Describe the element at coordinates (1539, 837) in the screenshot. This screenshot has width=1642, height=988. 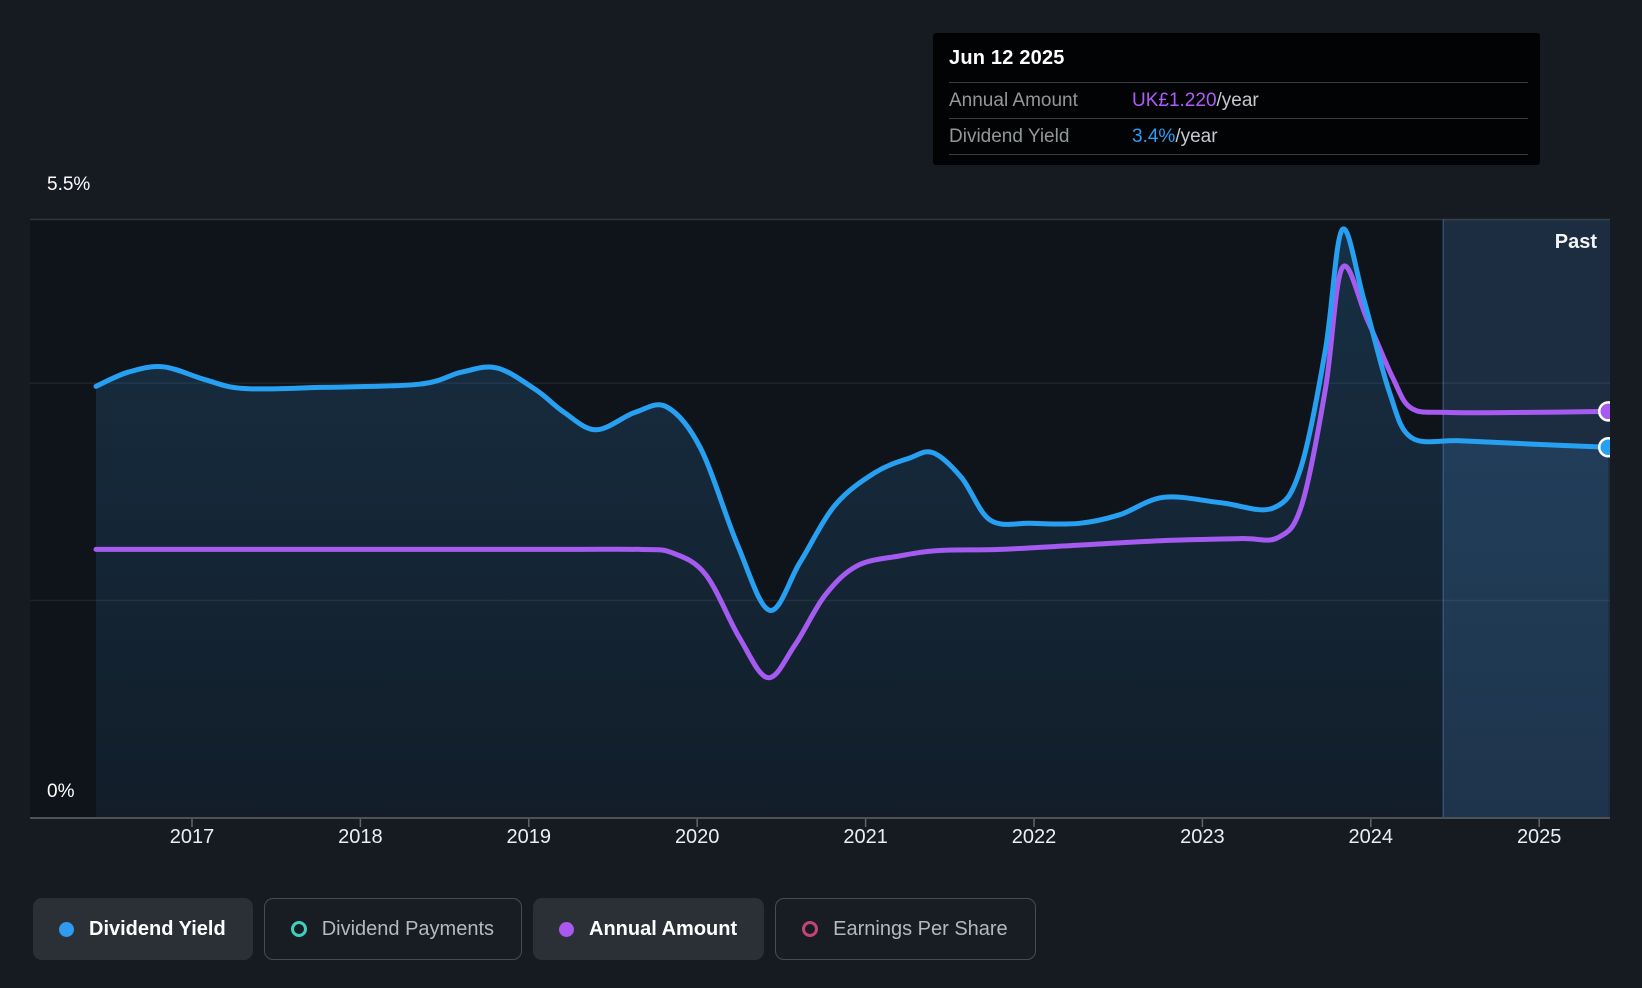
I see `x-tick-label-2025: 2025` at that location.